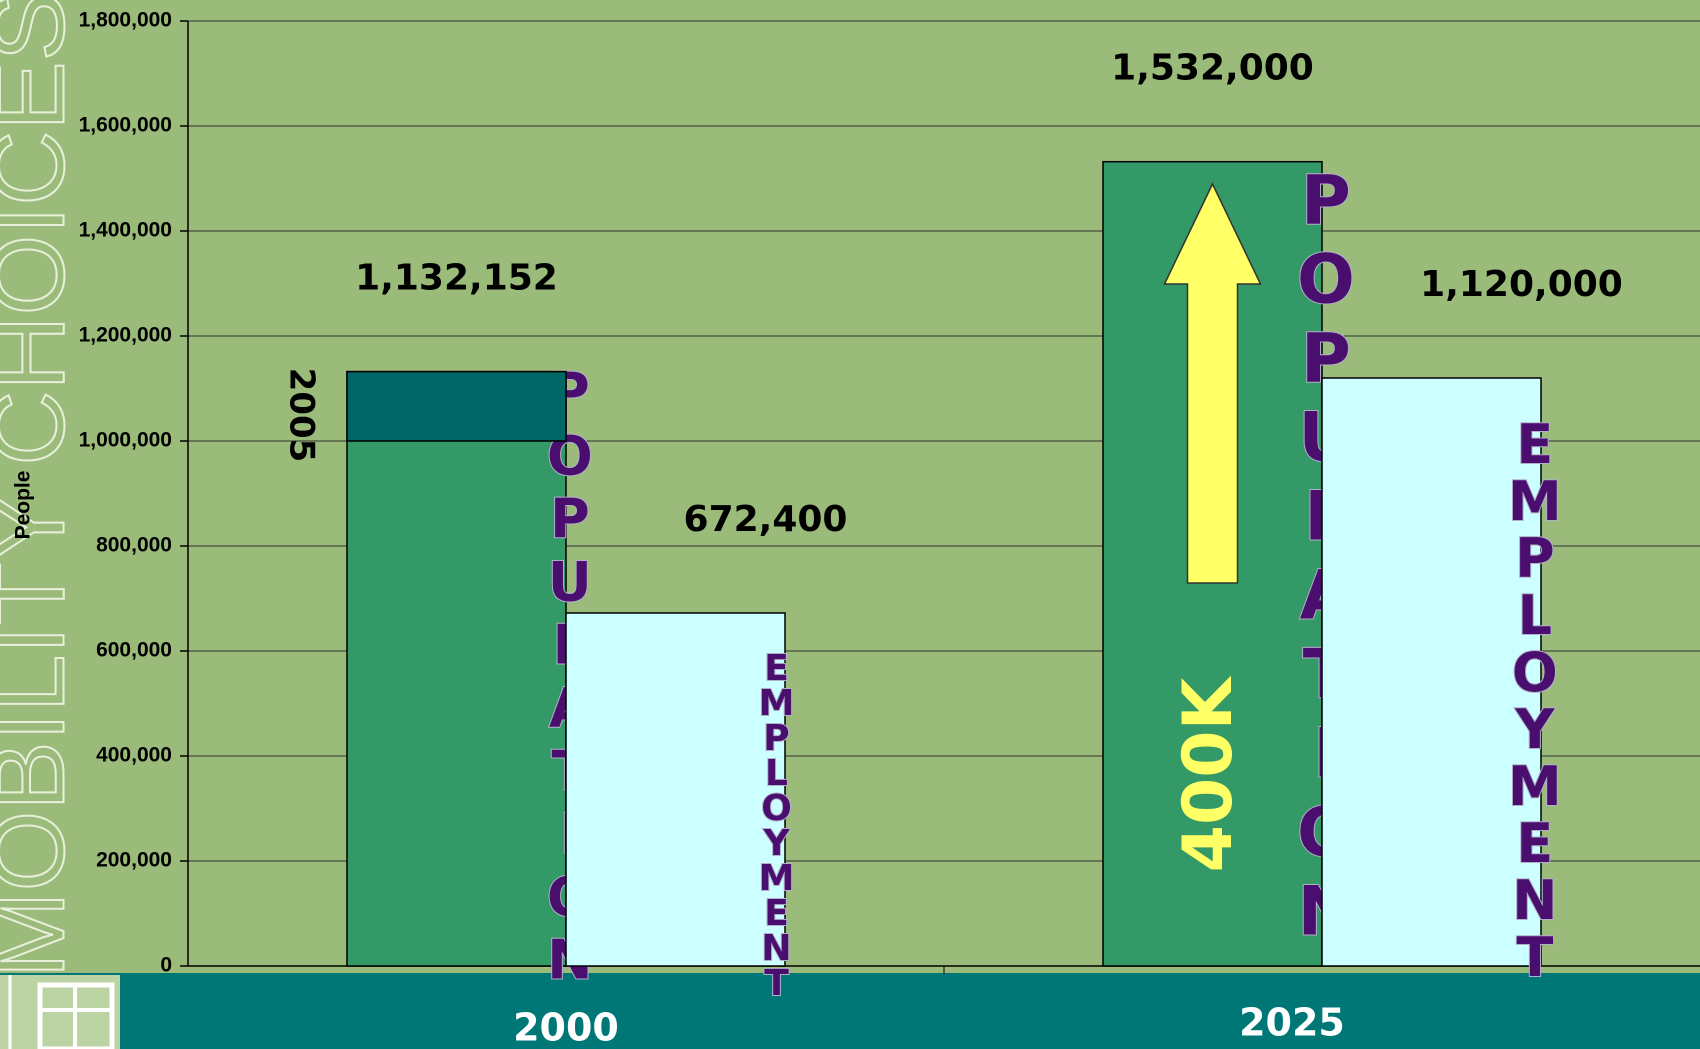 This screenshot has height=1049, width=1700. Describe the element at coordinates (1212, 68) in the screenshot. I see `value-label: 1,532,000` at that location.